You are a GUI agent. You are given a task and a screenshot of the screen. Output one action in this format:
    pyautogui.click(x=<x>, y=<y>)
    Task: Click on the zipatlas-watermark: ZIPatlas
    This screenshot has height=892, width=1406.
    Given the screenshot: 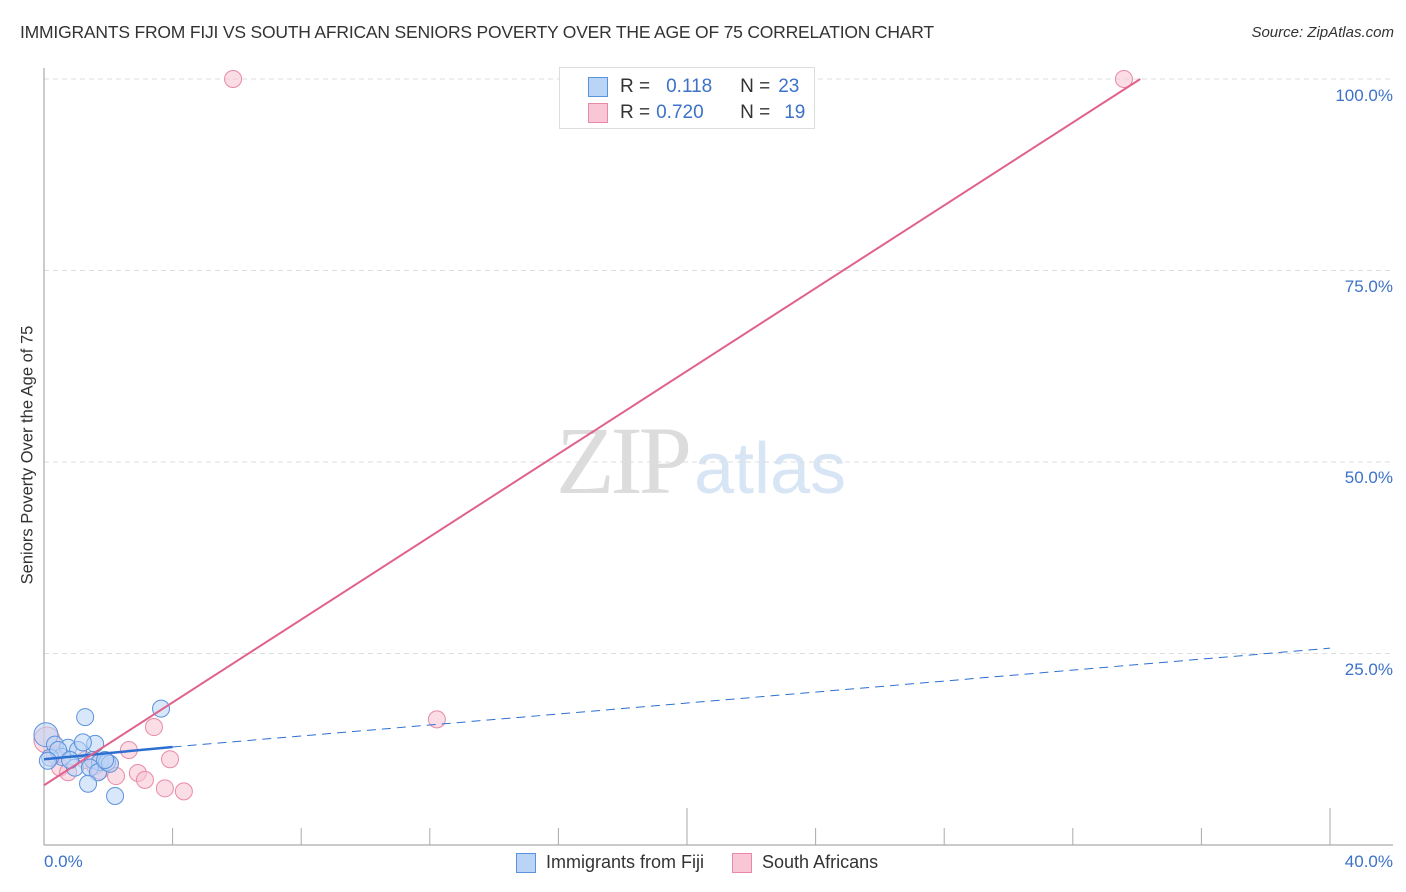 What is the action you would take?
    pyautogui.click(x=701, y=460)
    